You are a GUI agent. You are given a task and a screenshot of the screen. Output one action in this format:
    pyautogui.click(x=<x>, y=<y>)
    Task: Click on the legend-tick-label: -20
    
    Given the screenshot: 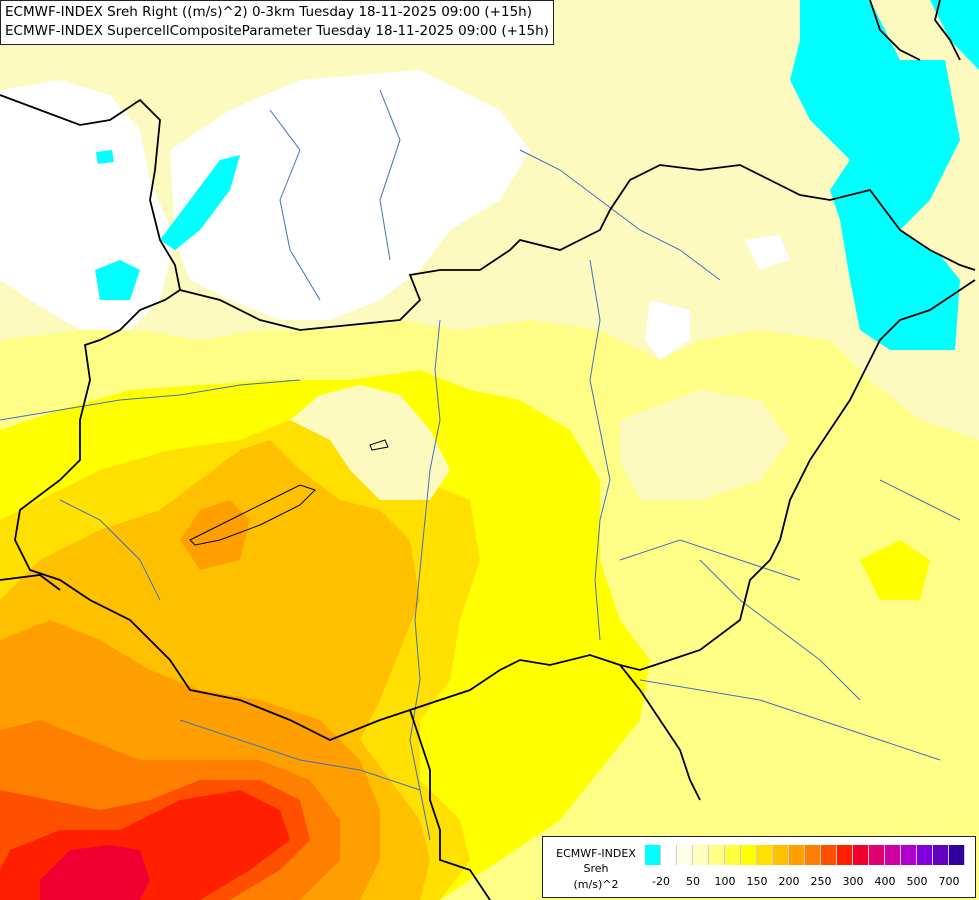 What is the action you would take?
    pyautogui.click(x=661, y=881)
    